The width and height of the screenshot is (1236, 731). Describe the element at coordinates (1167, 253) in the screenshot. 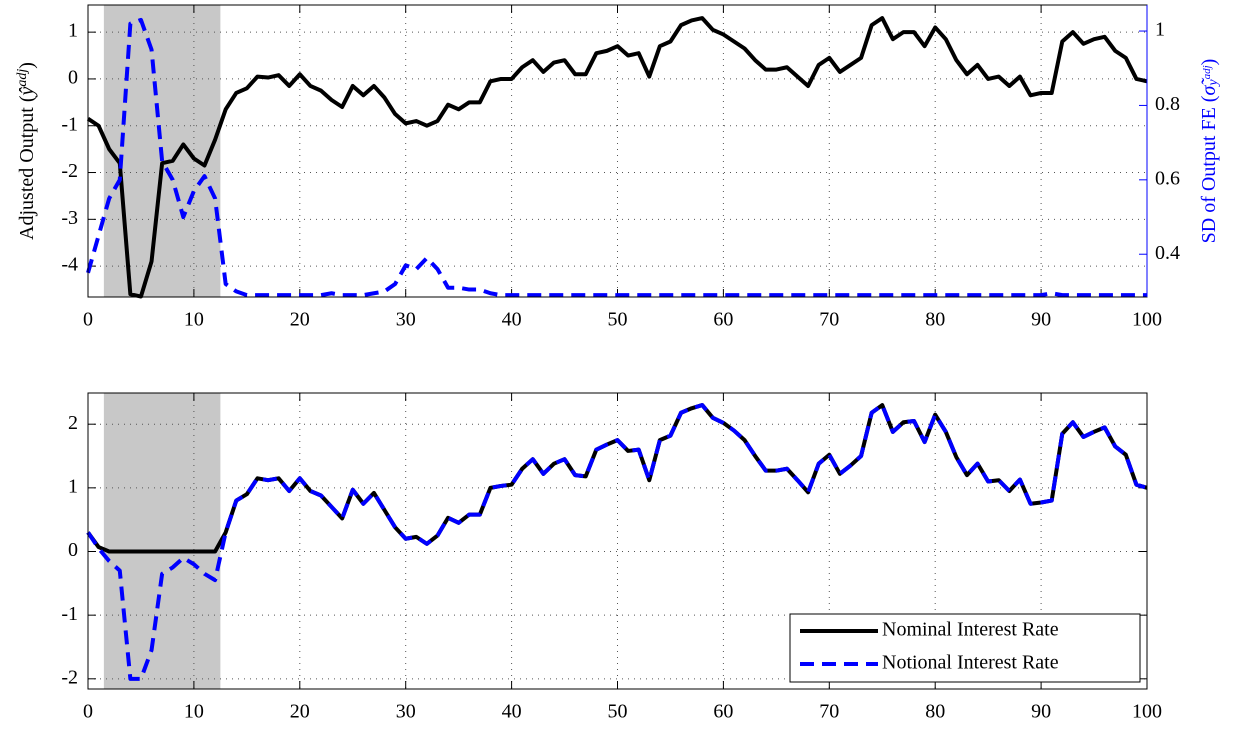

I see `y2-tick-label: 0.4` at that location.